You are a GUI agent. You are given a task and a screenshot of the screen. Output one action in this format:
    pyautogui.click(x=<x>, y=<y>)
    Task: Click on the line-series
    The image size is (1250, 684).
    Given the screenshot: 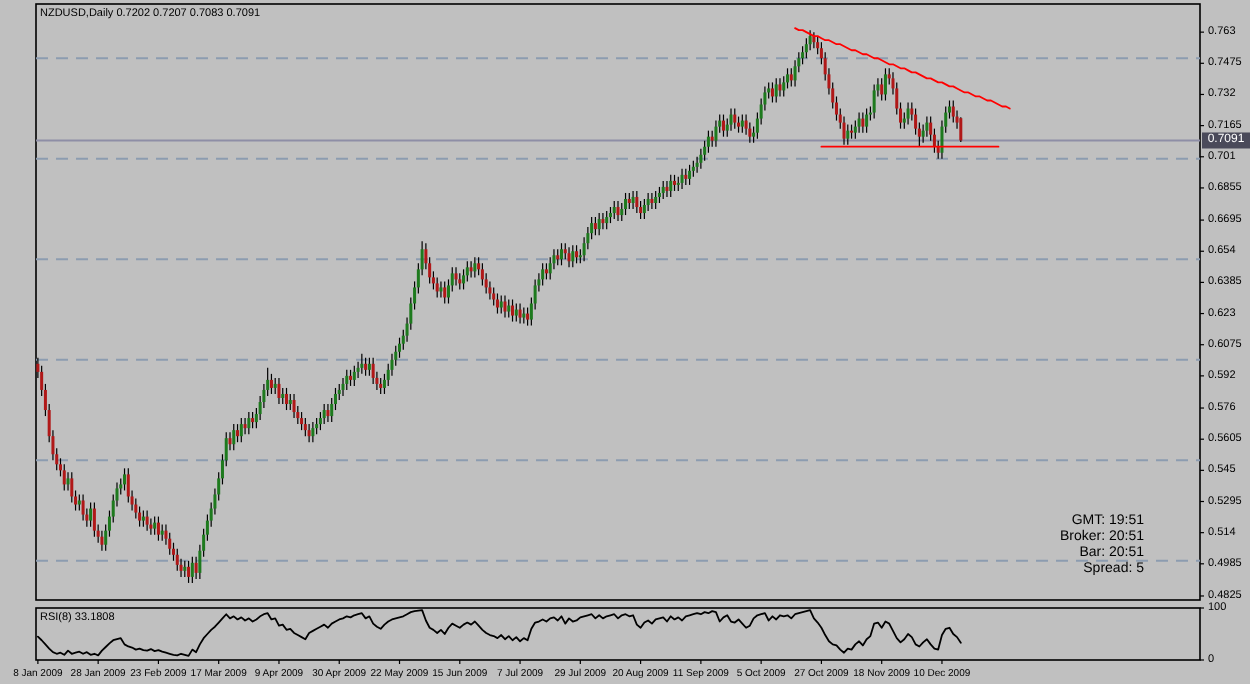 What is the action you would take?
    pyautogui.click(x=902, y=68)
    